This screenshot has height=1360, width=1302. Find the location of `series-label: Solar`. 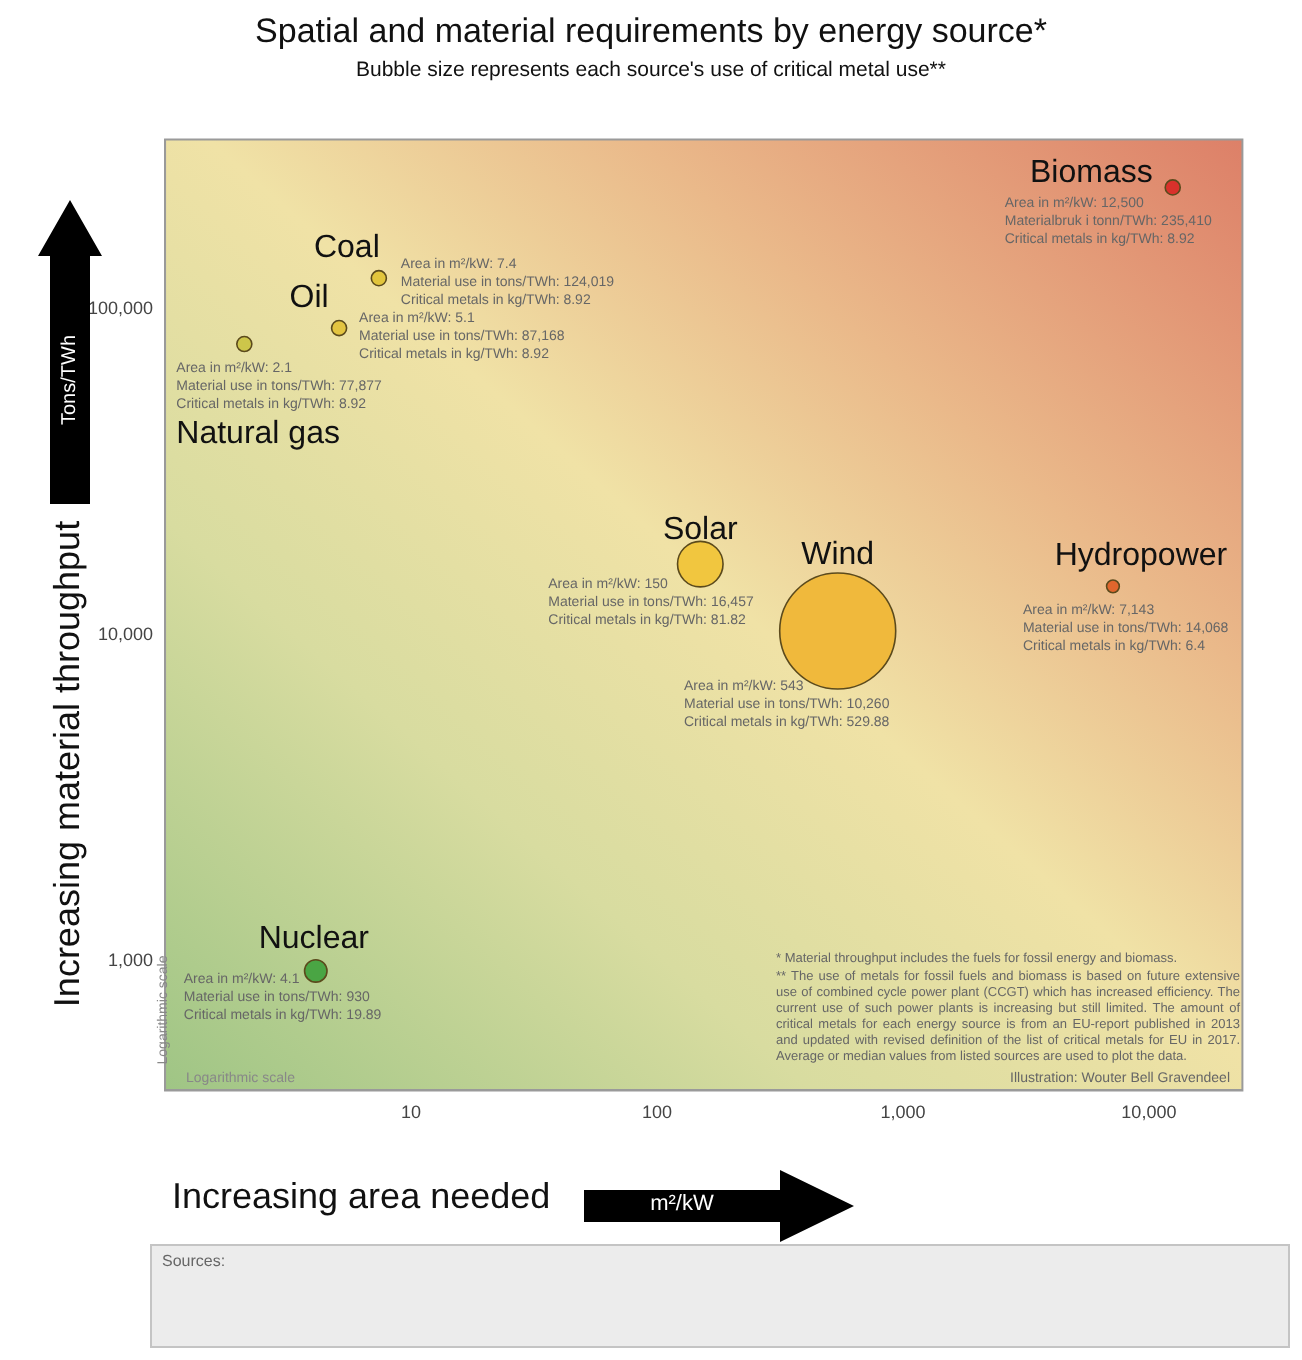

series-label: Solar is located at coordinates (700, 529).